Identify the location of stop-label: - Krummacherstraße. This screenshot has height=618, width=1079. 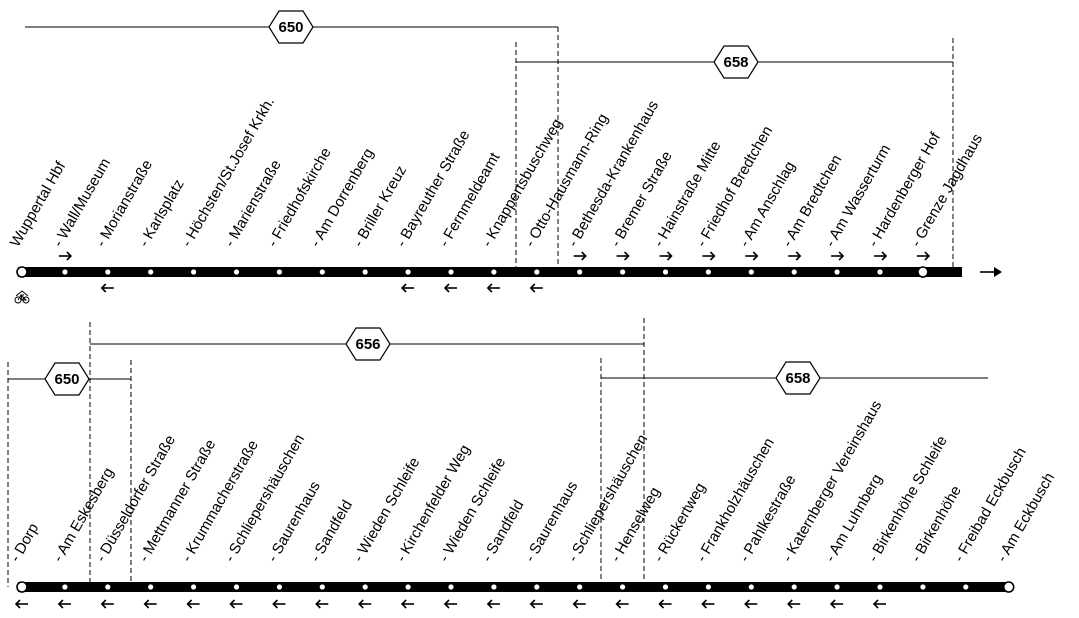
(219, 501).